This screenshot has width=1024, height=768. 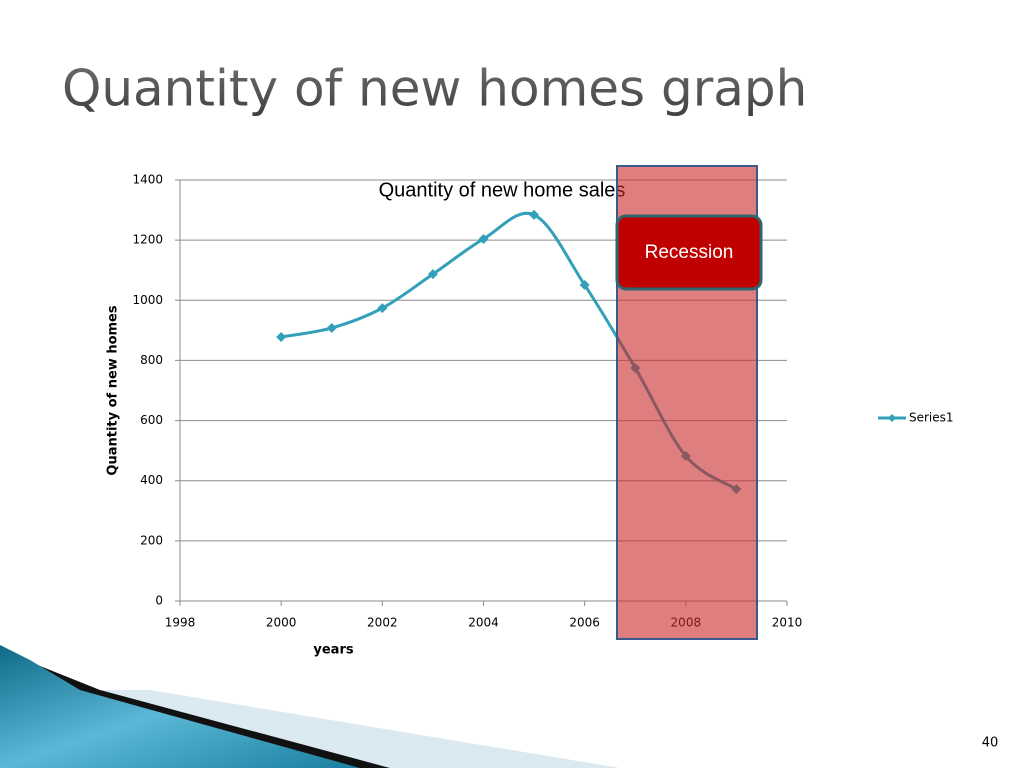 What do you see at coordinates (434, 89) in the screenshot?
I see `slide-title: Quantity of new homes graph` at bounding box center [434, 89].